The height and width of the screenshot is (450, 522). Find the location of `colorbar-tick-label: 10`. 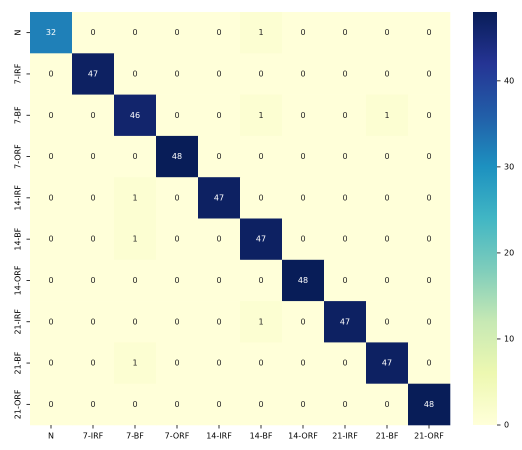

colorbar-tick-label: 10 is located at coordinates (509, 338).